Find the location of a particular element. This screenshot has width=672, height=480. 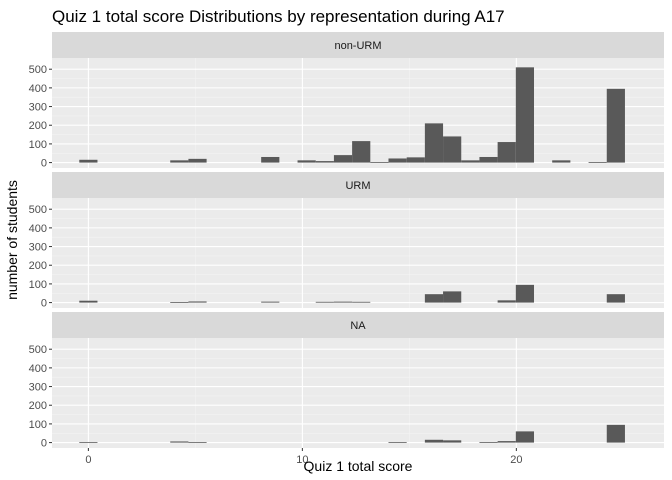

x-tick-label: 10 is located at coordinates (302, 460).